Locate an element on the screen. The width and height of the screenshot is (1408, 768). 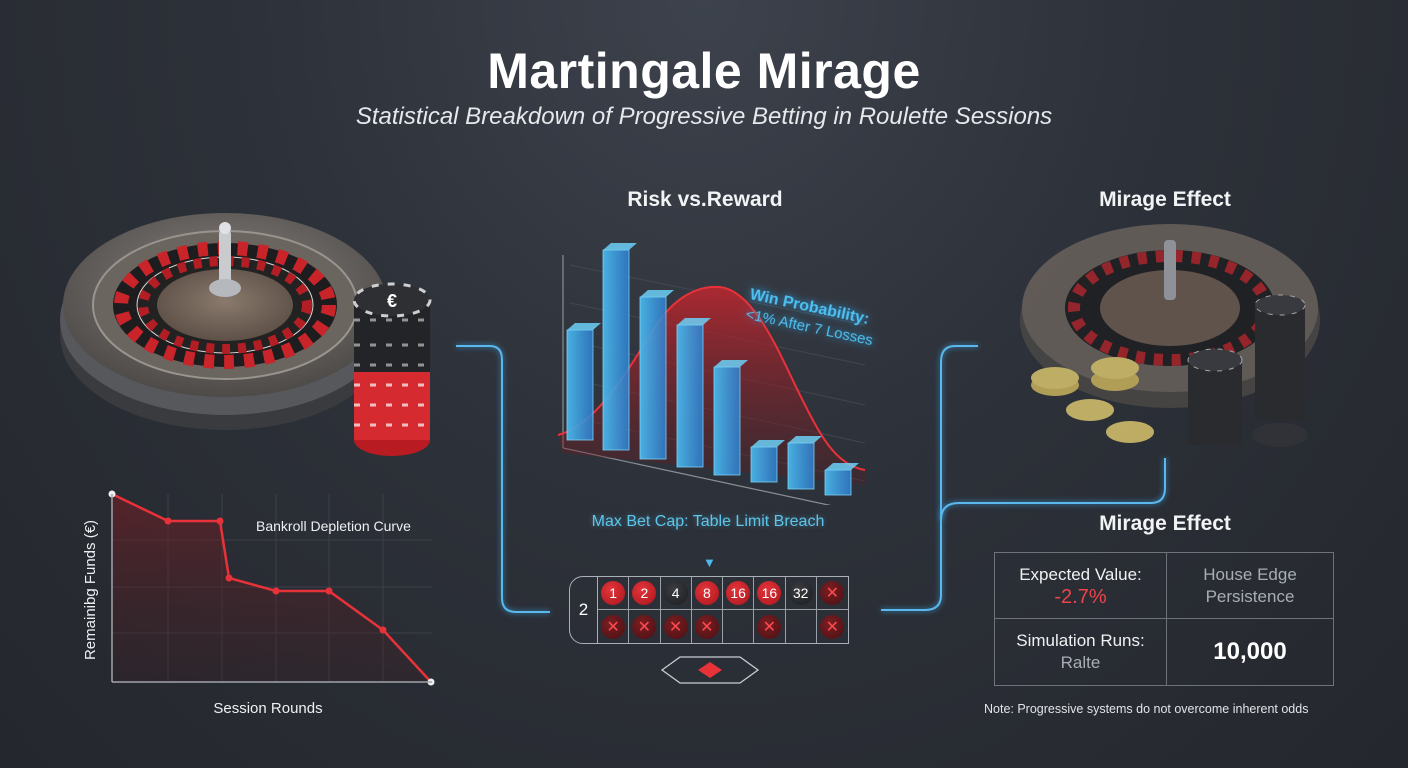
bet-progression-table: 2 1 2 4 8 16 16 32 ✕ ✕ ✕ ✕ ✕ ✕ ✕ is located at coordinates (709, 610).